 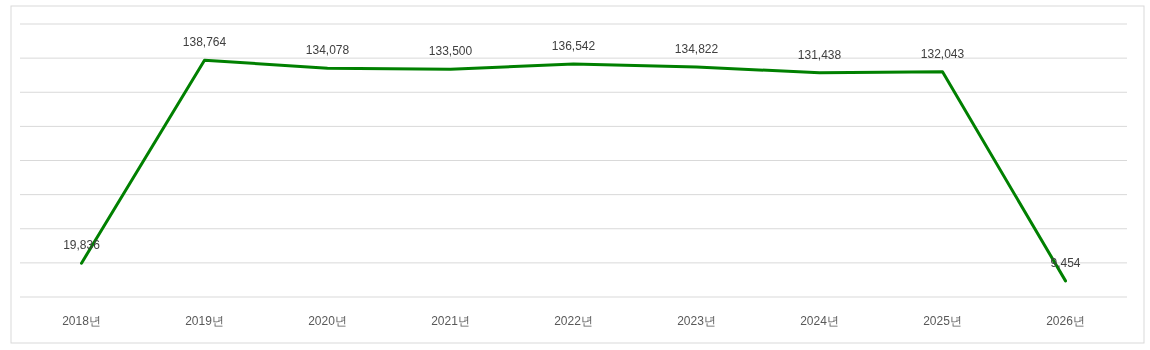 I want to click on data-label: 134,822, so click(x=696, y=48).